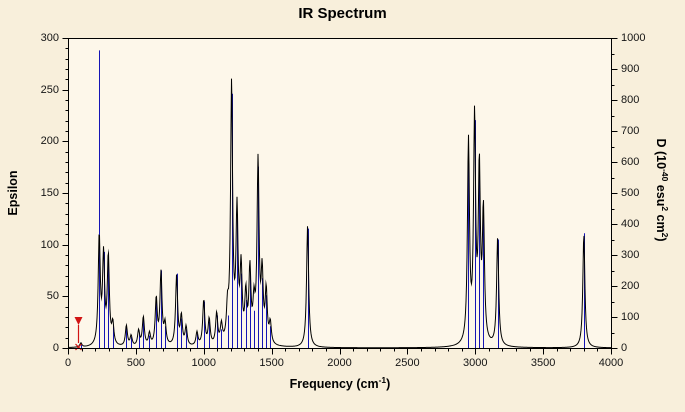  What do you see at coordinates (660, 154) in the screenshot?
I see `dipole-label-part: D (10` at bounding box center [660, 154].